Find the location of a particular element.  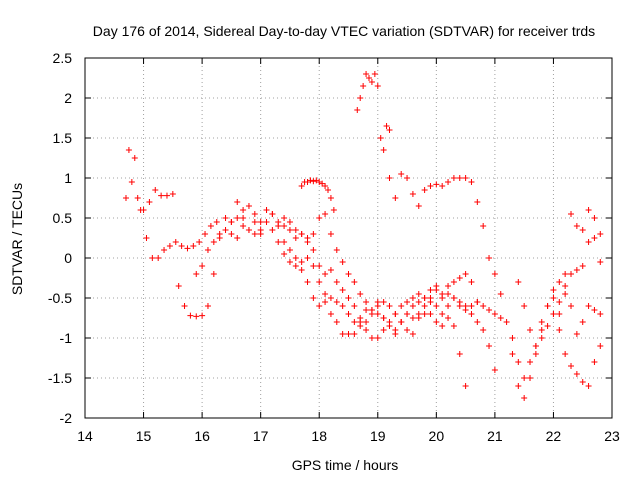

series-track-h is located at coordinates (373, 112).